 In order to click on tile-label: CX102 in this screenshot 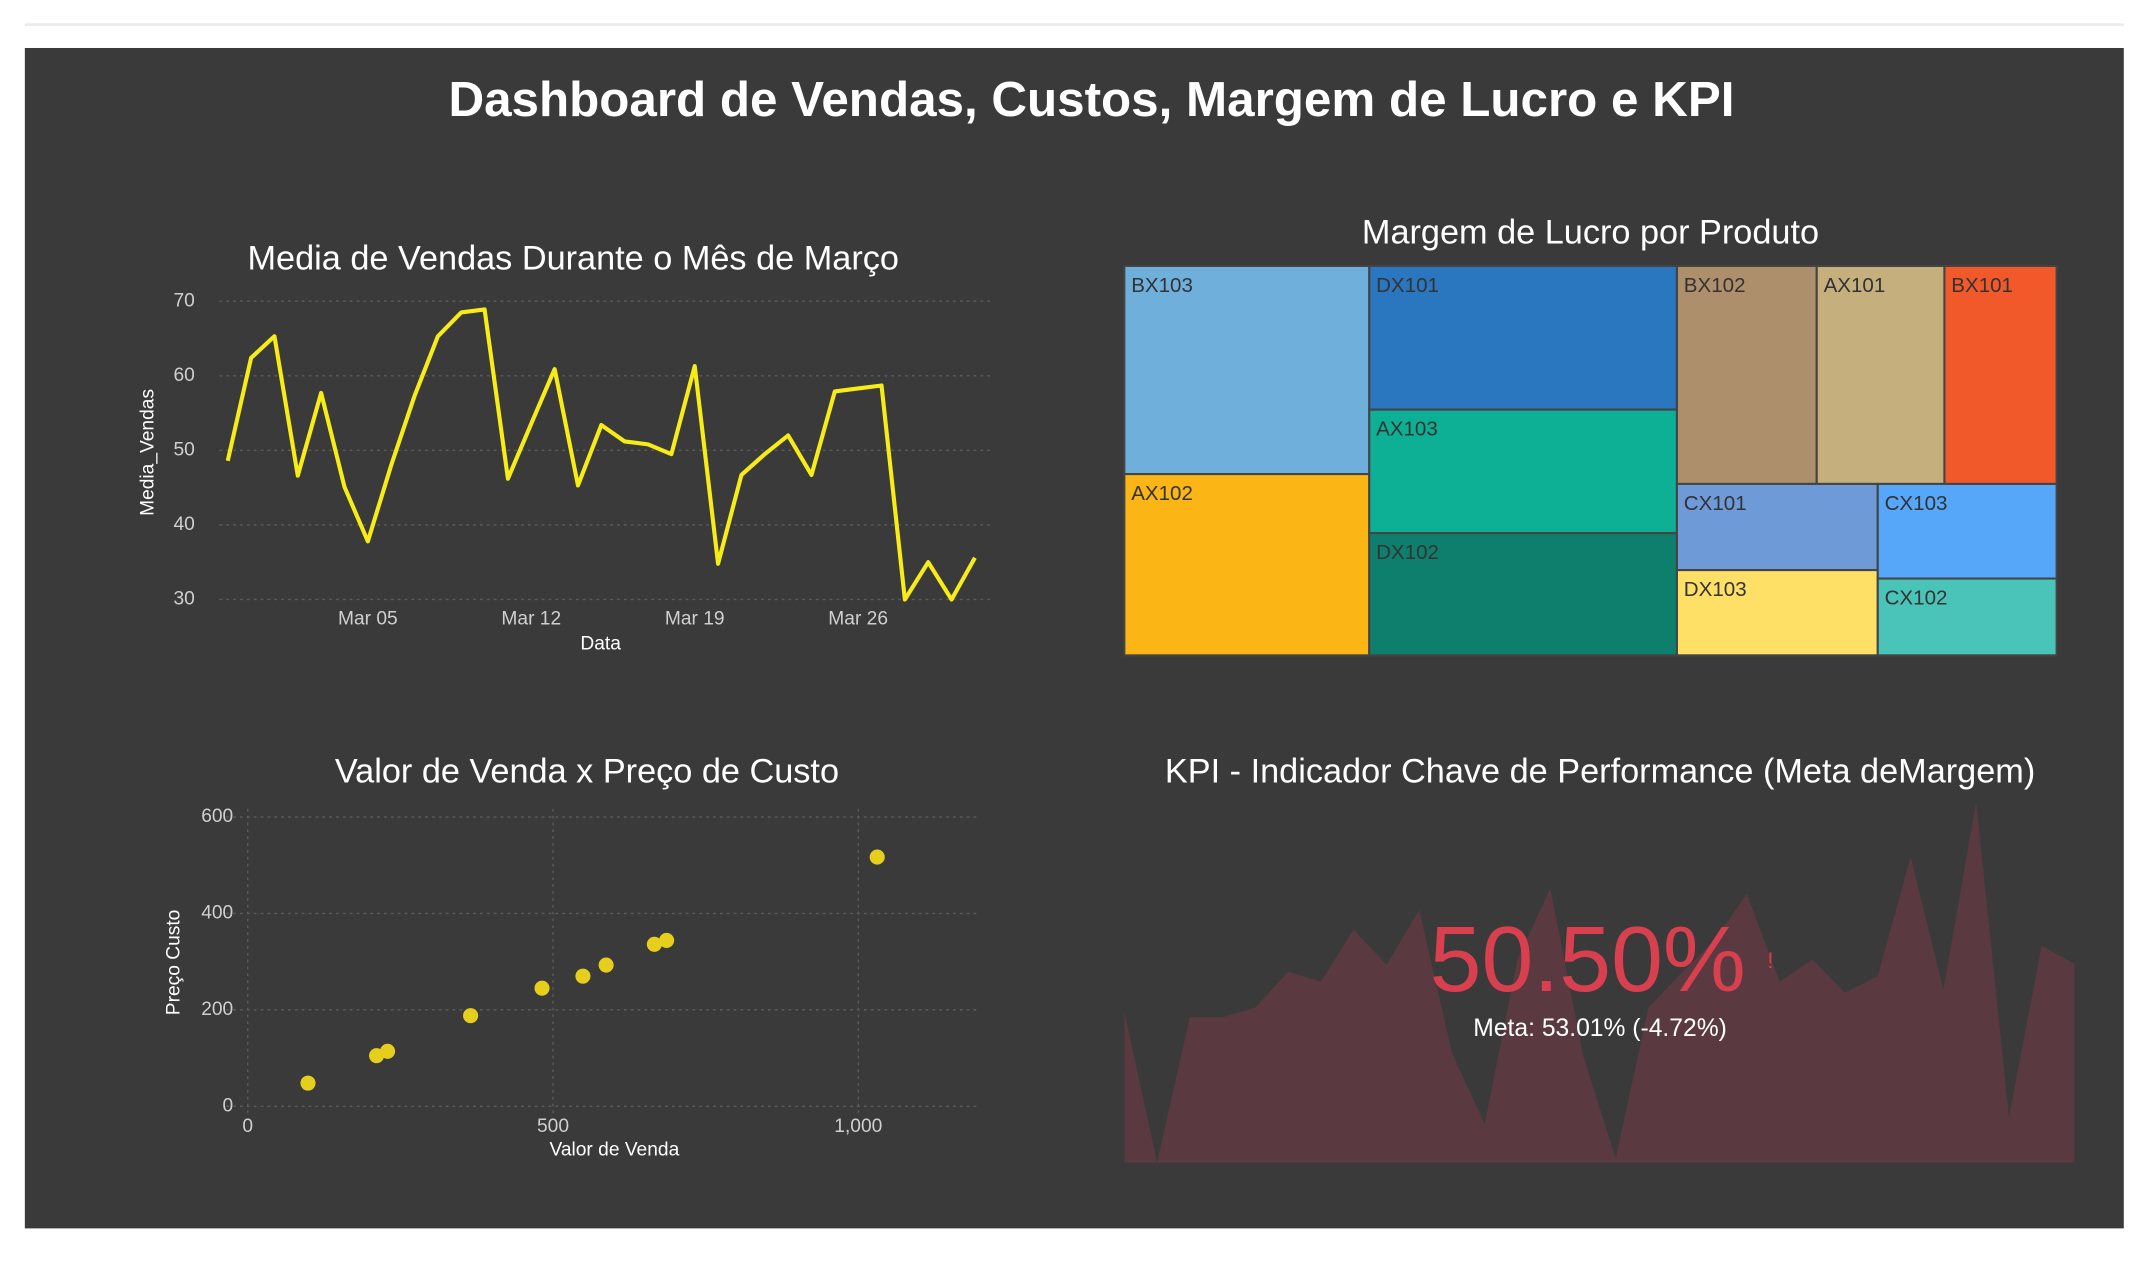, I will do `click(1916, 598)`.